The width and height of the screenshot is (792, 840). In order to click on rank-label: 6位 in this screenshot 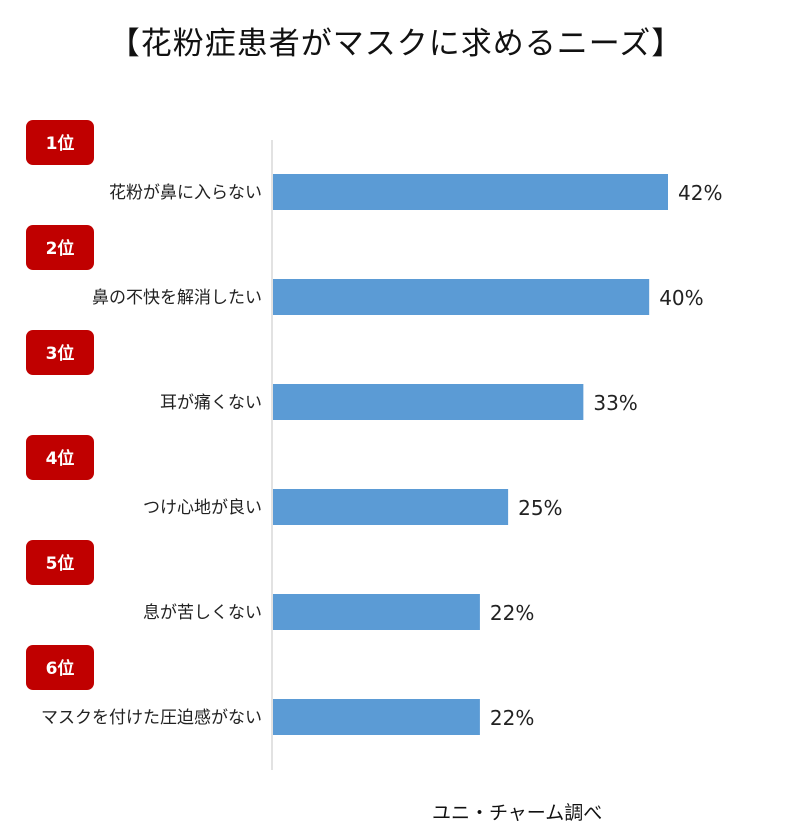, I will do `click(60, 668)`.